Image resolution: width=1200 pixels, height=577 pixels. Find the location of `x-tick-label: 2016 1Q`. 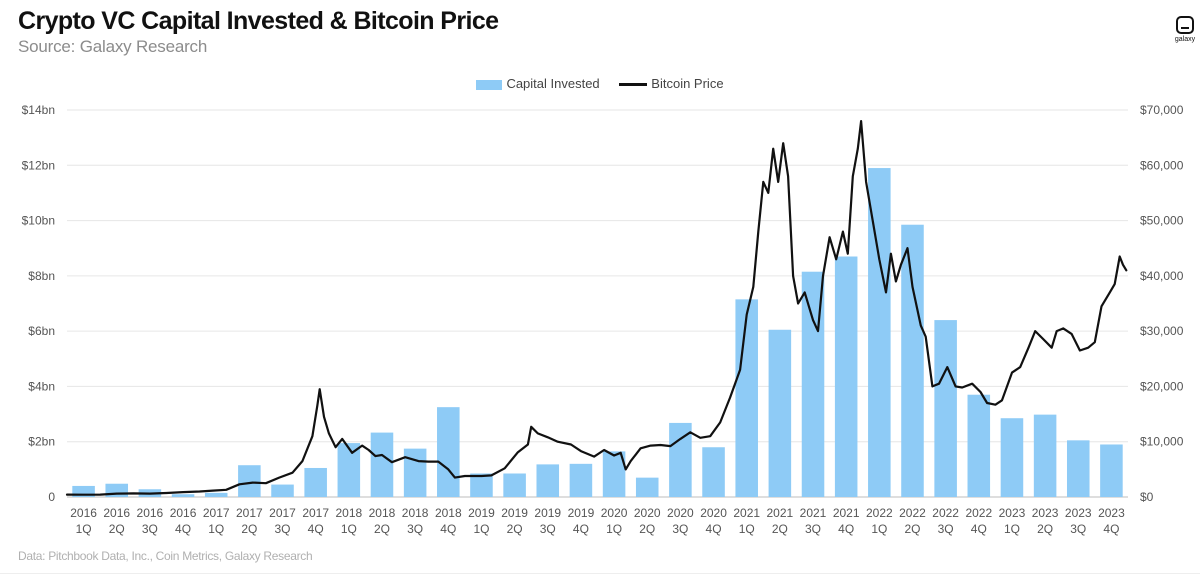

x-tick-label: 2016 1Q is located at coordinates (83, 521).